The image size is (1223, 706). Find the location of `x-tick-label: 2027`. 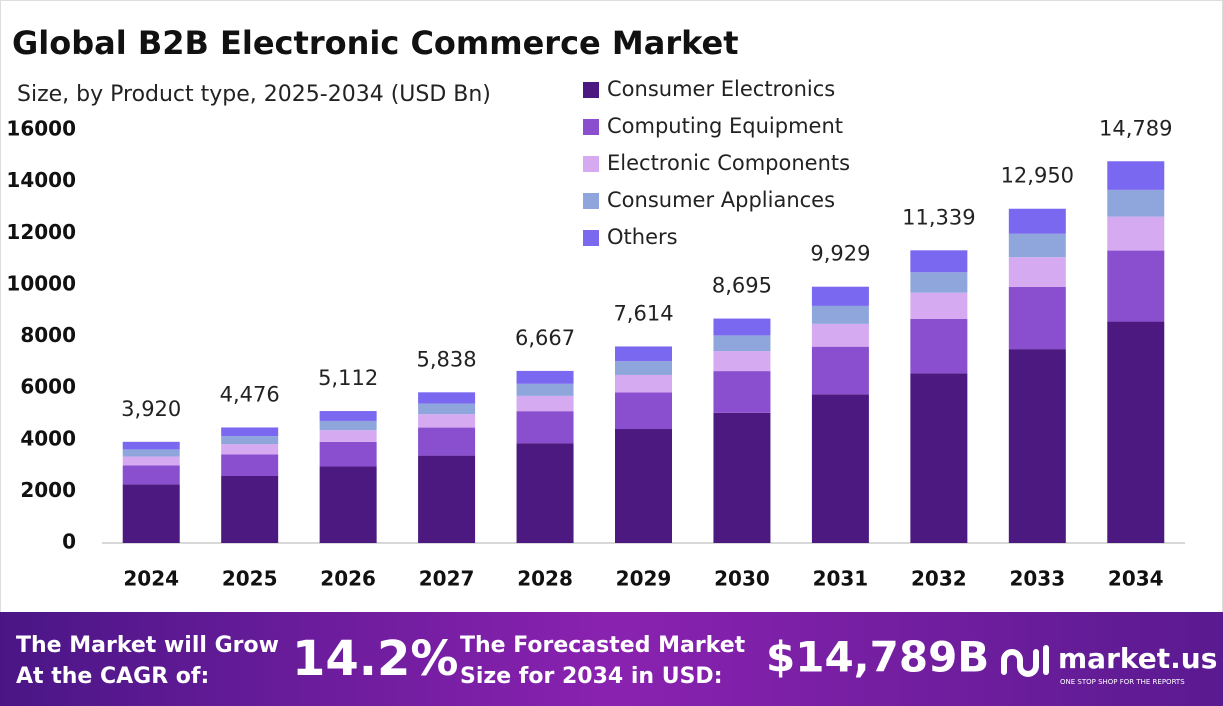

x-tick-label: 2027 is located at coordinates (447, 579).